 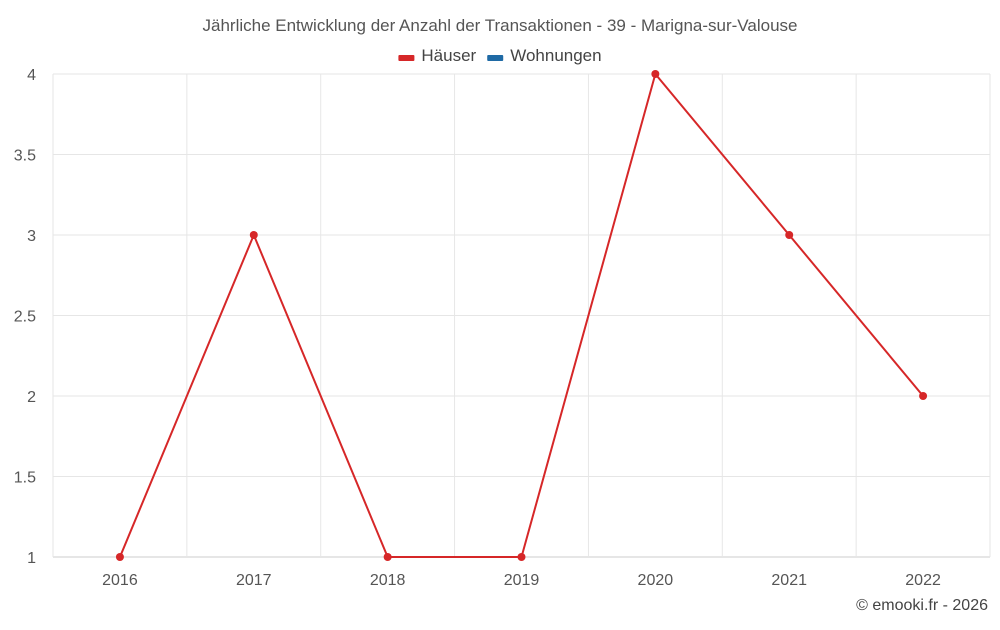 What do you see at coordinates (448, 55) in the screenshot?
I see `legend-label: Häuser` at bounding box center [448, 55].